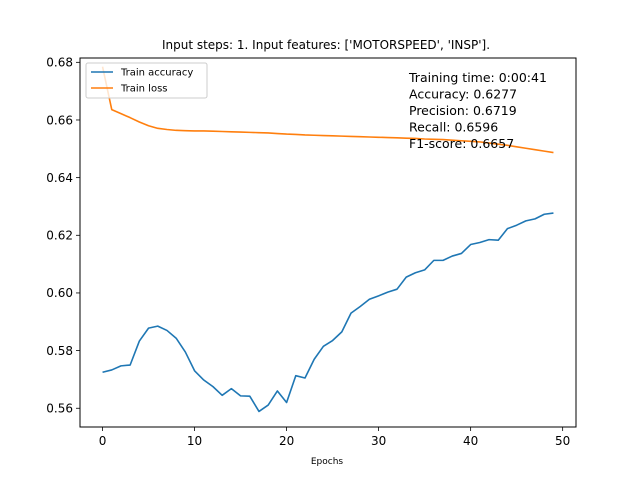  What do you see at coordinates (59, 351) in the screenshot?
I see `y-tick-label: 0.58` at bounding box center [59, 351].